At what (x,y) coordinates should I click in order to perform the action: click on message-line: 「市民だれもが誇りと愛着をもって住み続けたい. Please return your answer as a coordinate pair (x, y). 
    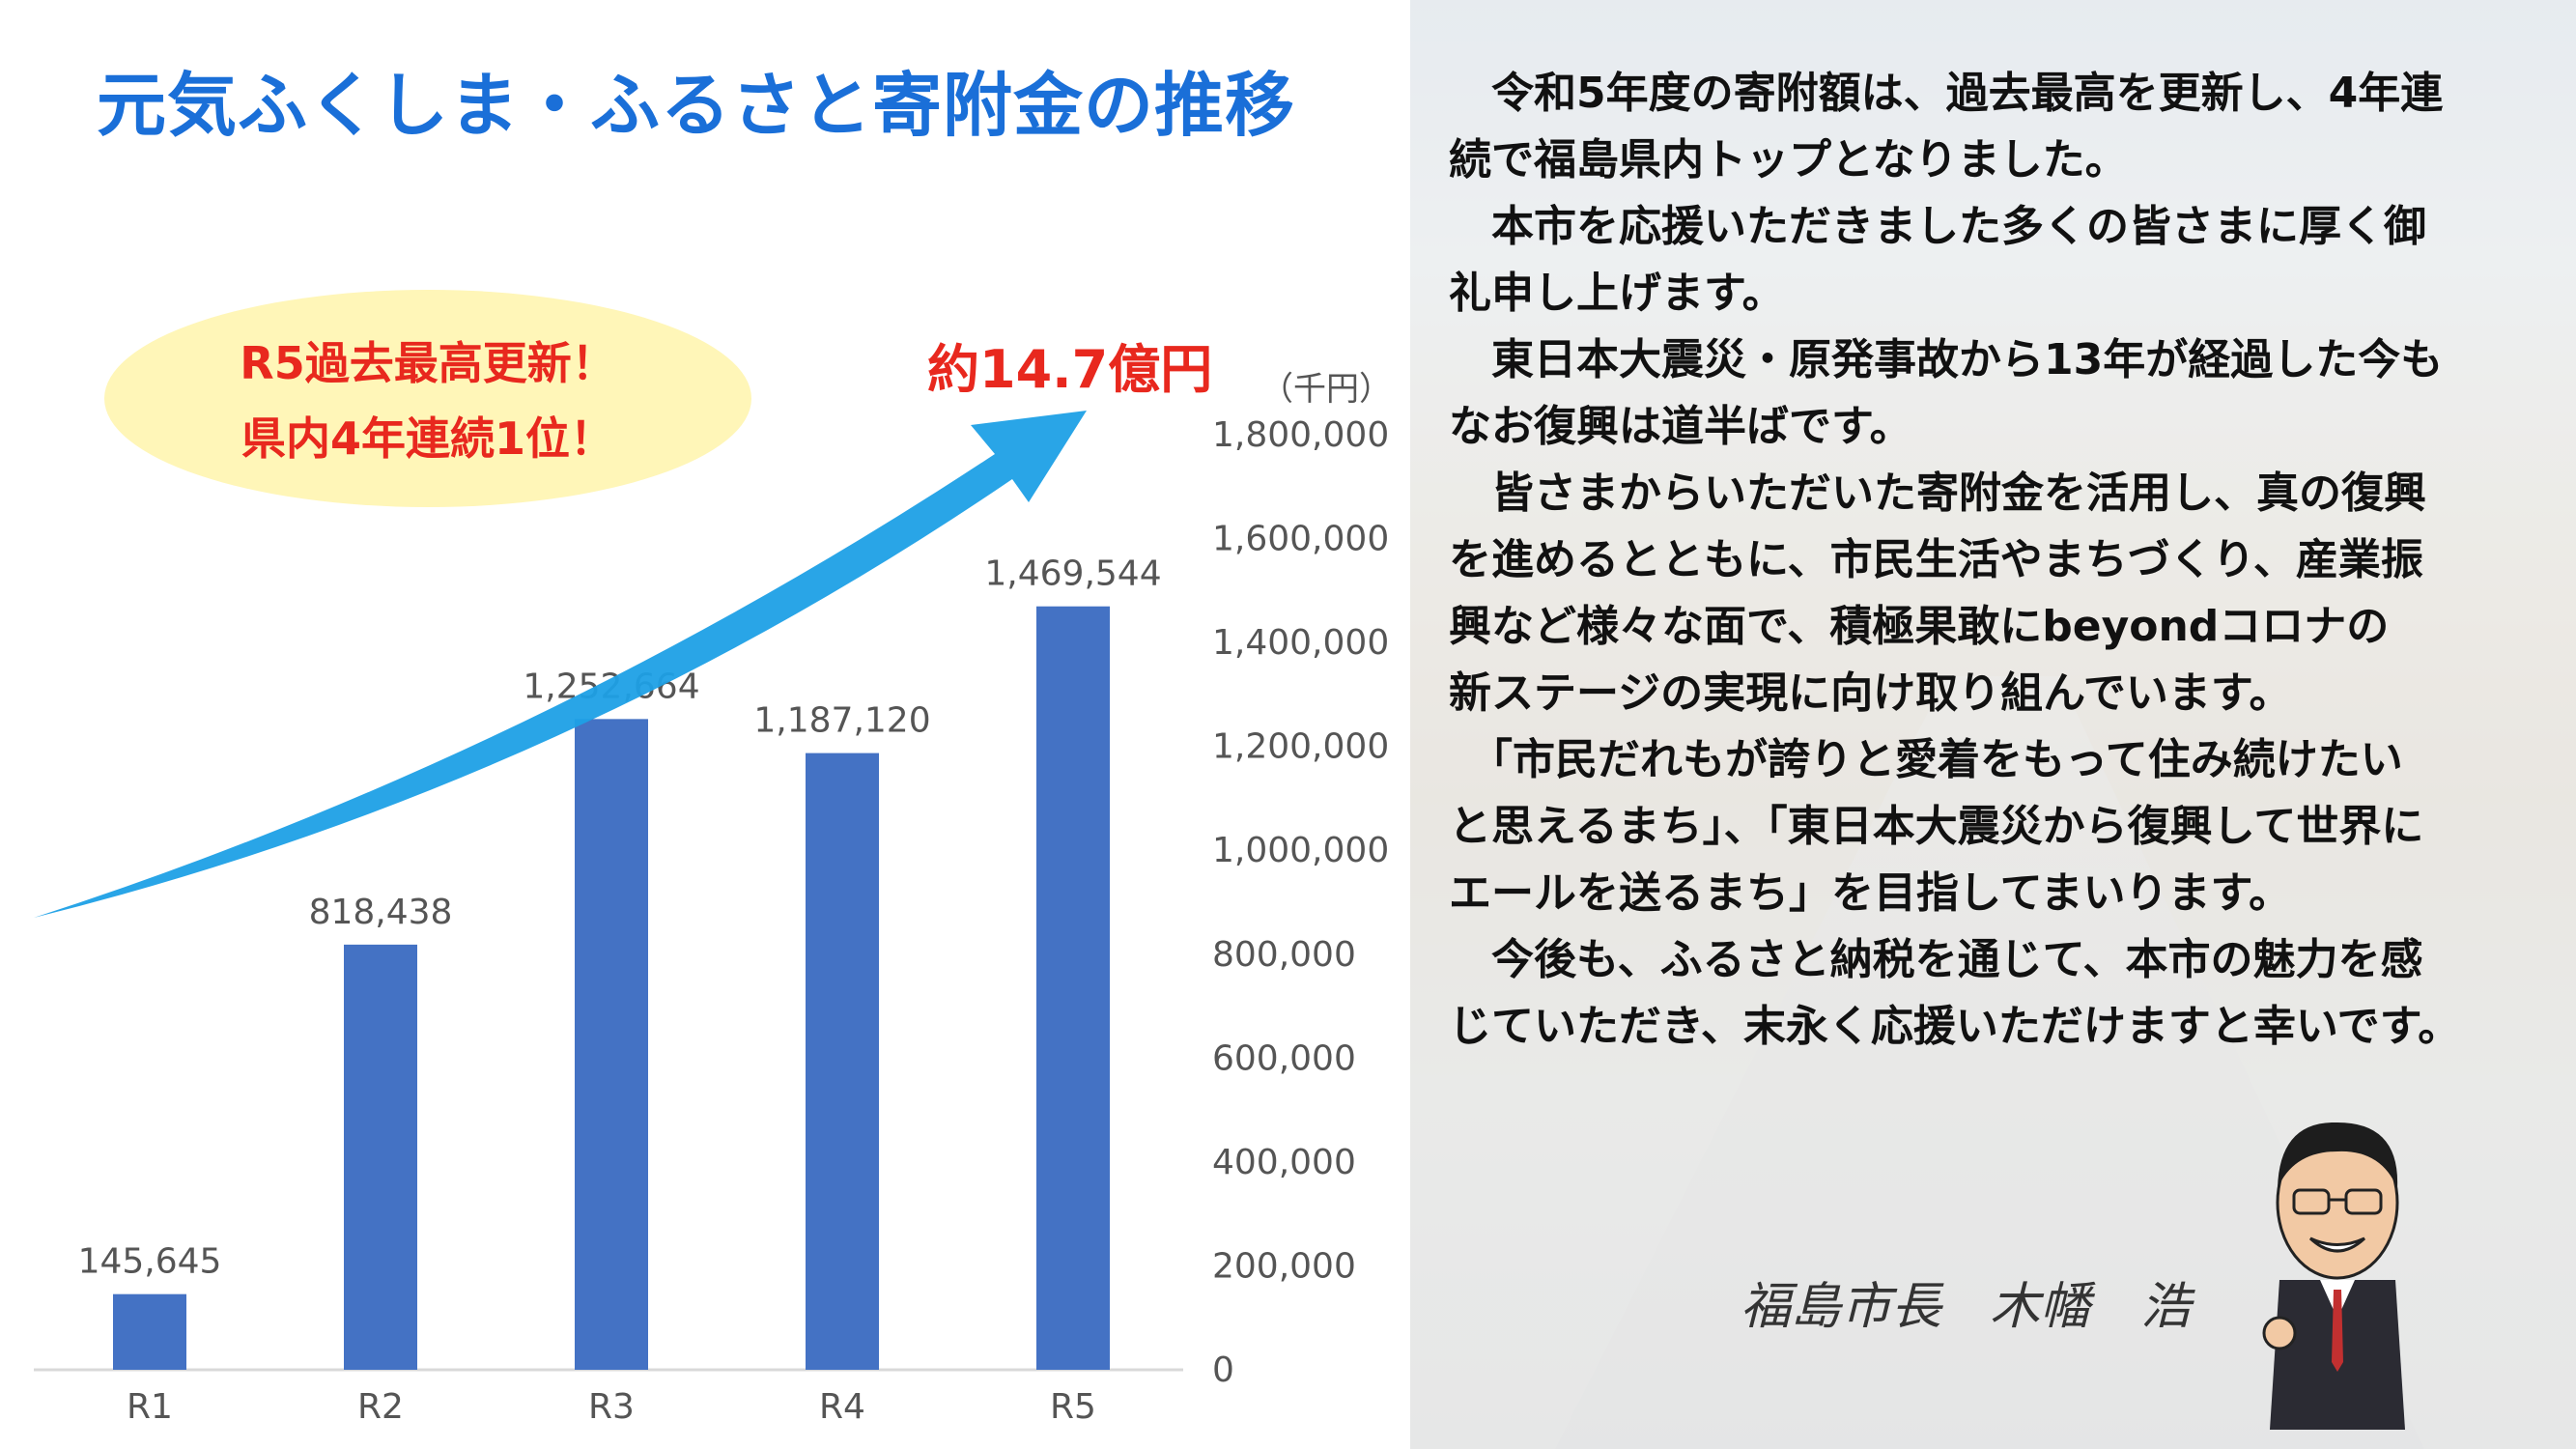
    Looking at the image, I should click on (1926, 759).